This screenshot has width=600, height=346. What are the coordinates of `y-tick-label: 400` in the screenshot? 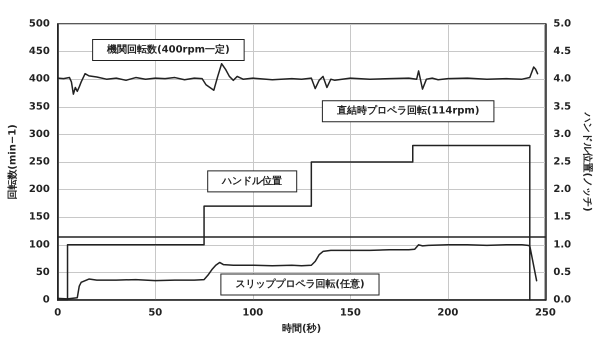 It's located at (39, 79).